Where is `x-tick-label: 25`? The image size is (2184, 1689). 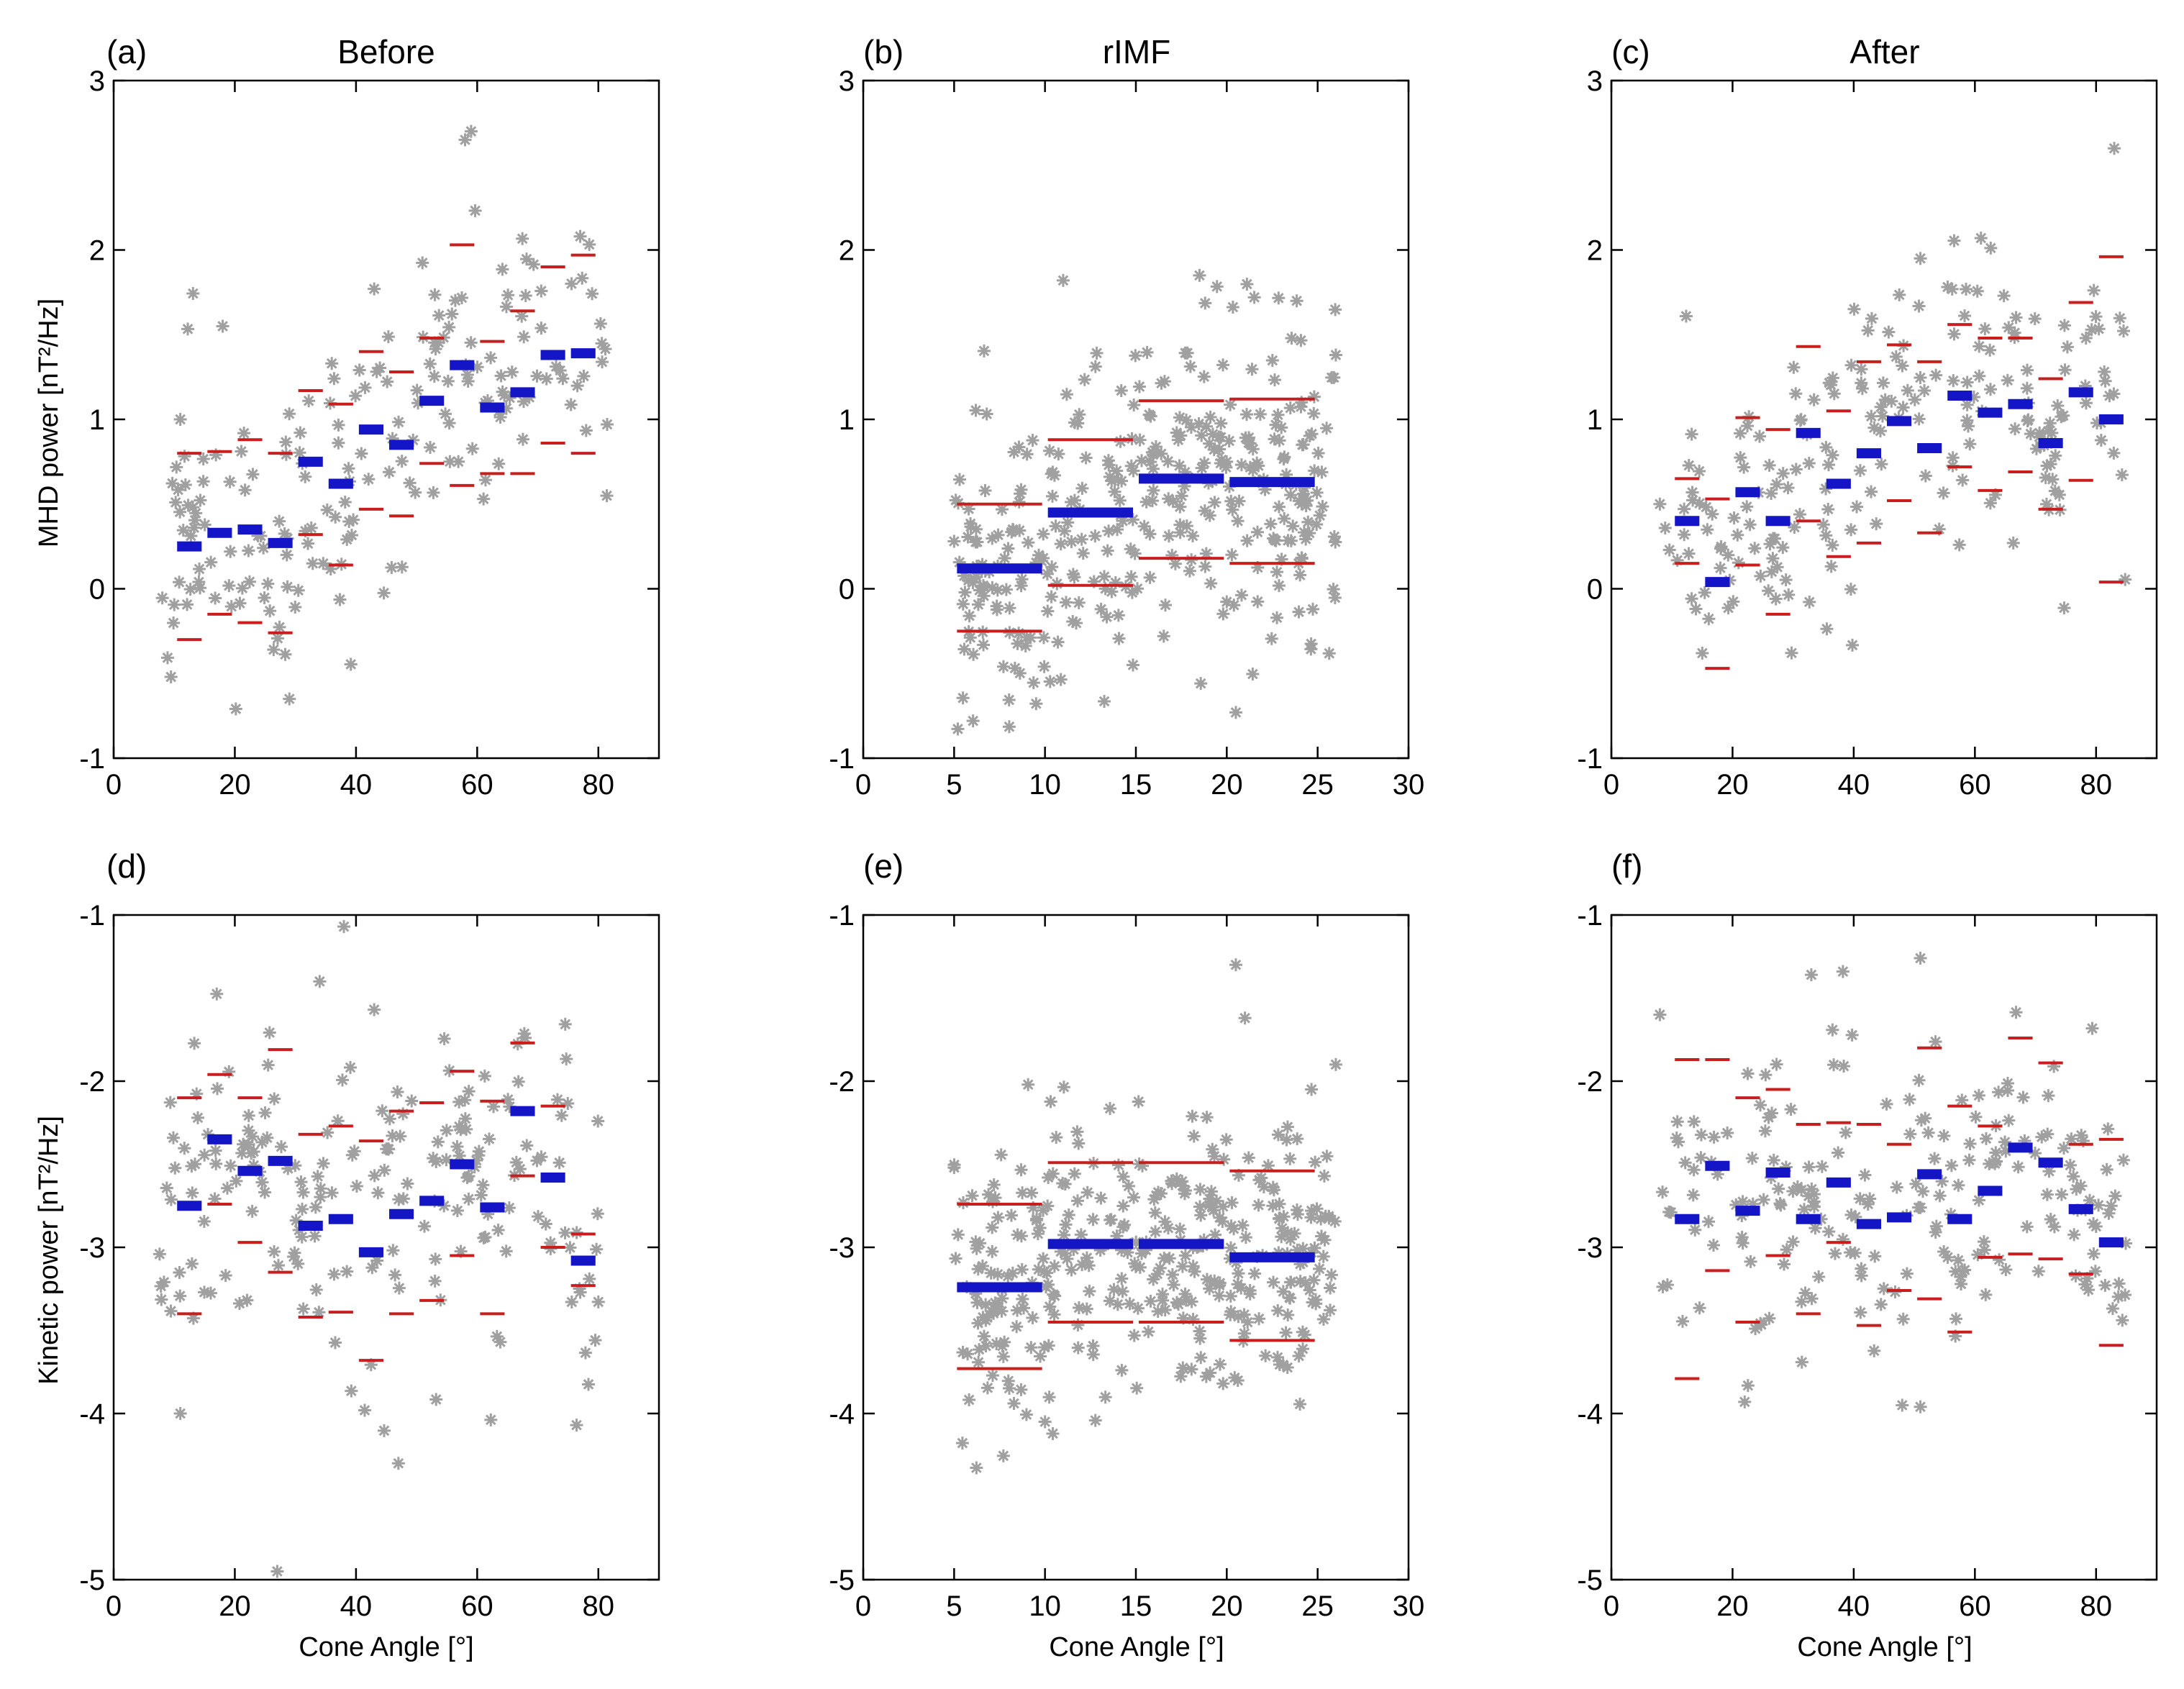
x-tick-label: 25 is located at coordinates (1317, 1606).